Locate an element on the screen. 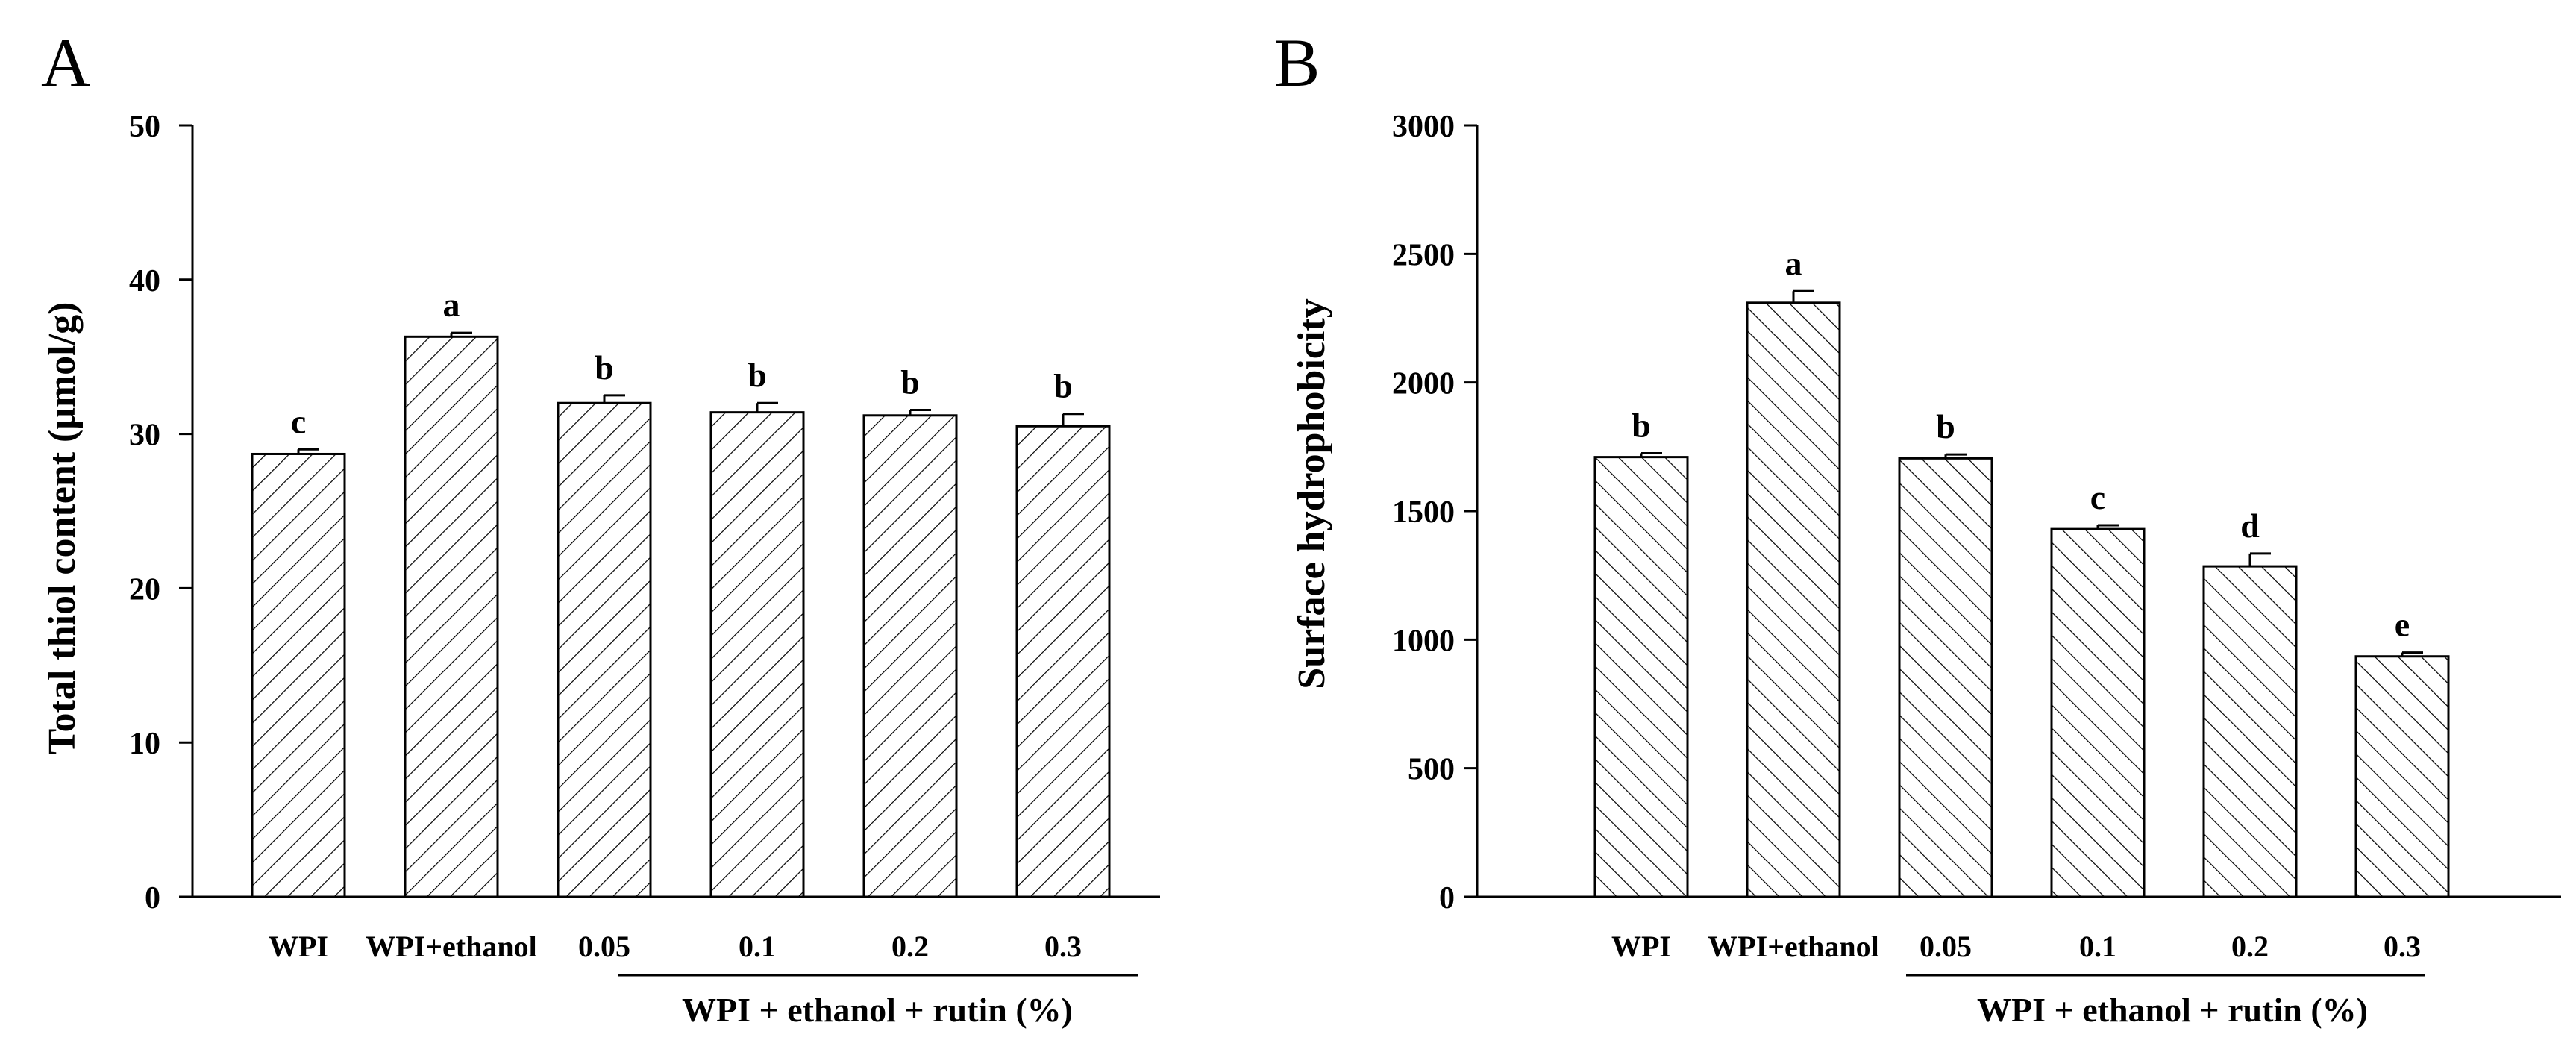  y-tick-label-a: 30 is located at coordinates (144, 436).